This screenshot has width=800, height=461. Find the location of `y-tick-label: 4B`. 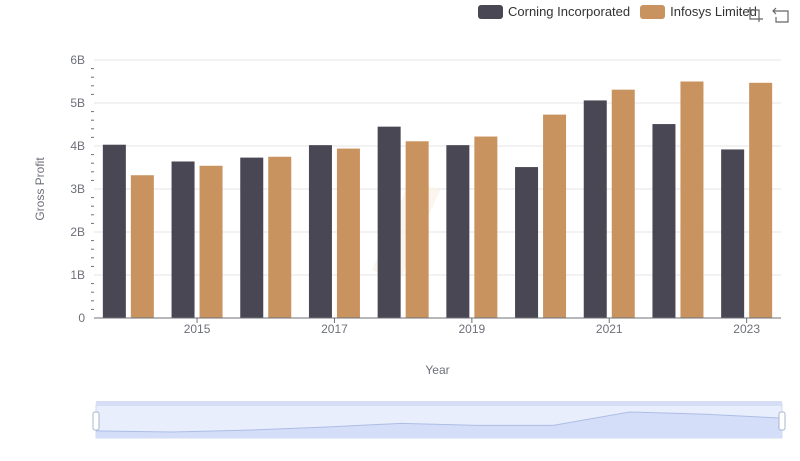

y-tick-label: 4B is located at coordinates (77, 146).